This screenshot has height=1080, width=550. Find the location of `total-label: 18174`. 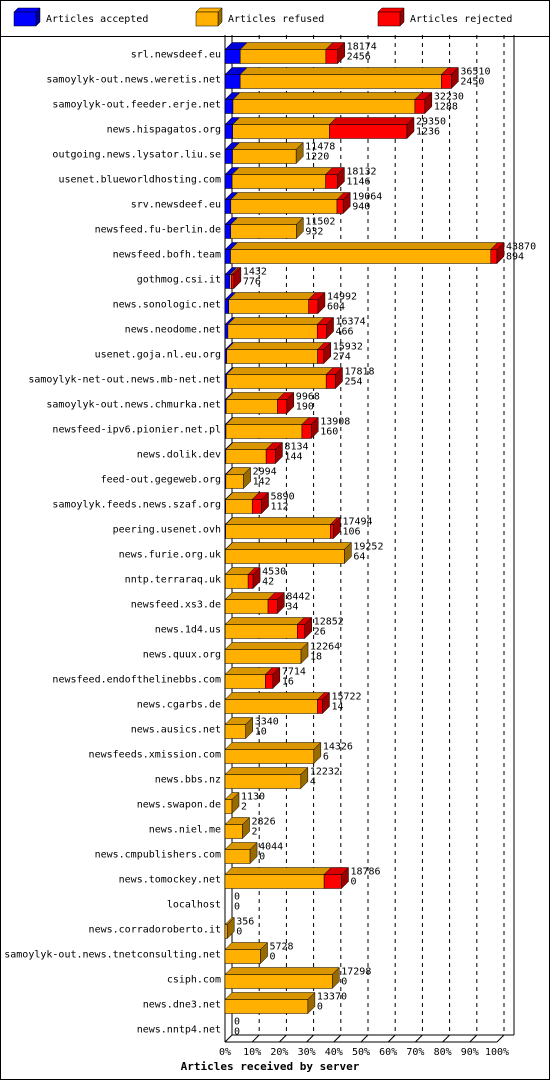

total-label: 18174 is located at coordinates (362, 47).